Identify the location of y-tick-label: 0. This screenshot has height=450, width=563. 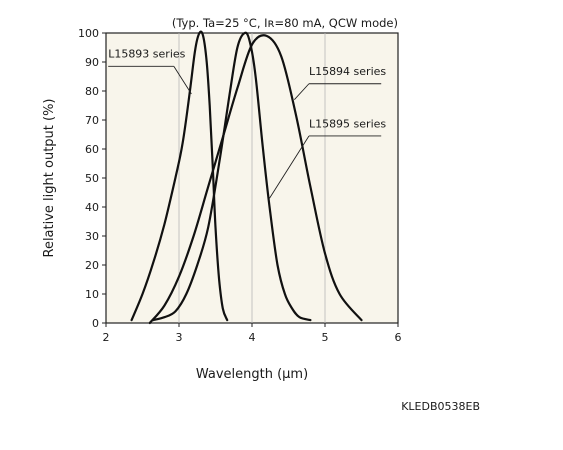
(95, 323).